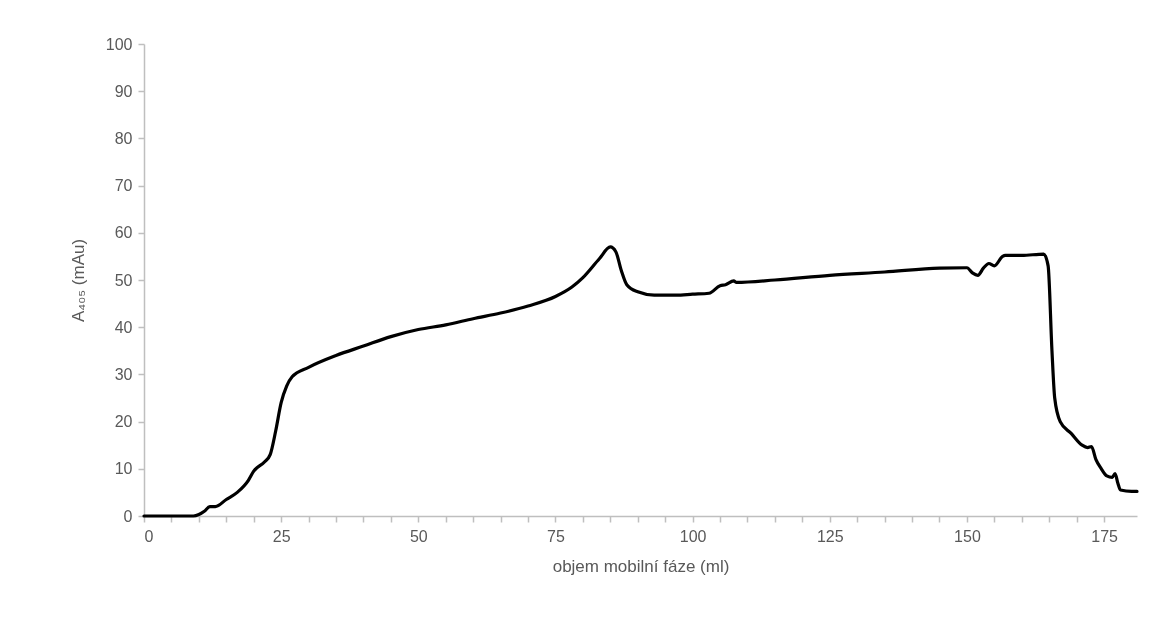 This screenshot has width=1172, height=628. What do you see at coordinates (123, 422) in the screenshot?
I see `y-tick-label: 20` at bounding box center [123, 422].